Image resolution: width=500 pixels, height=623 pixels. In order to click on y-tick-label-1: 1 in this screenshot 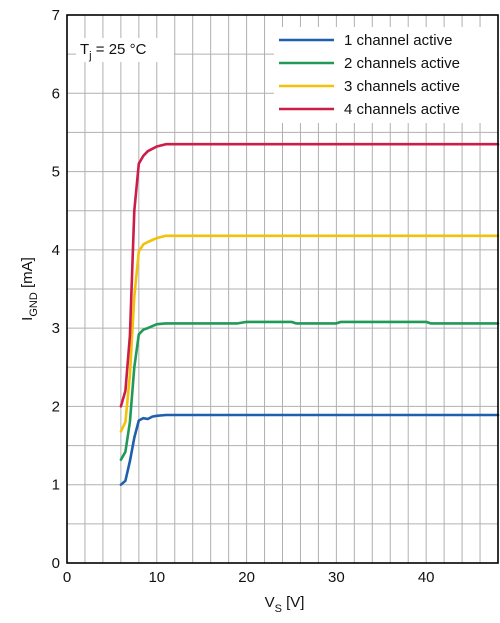, I will do `click(56, 485)`.